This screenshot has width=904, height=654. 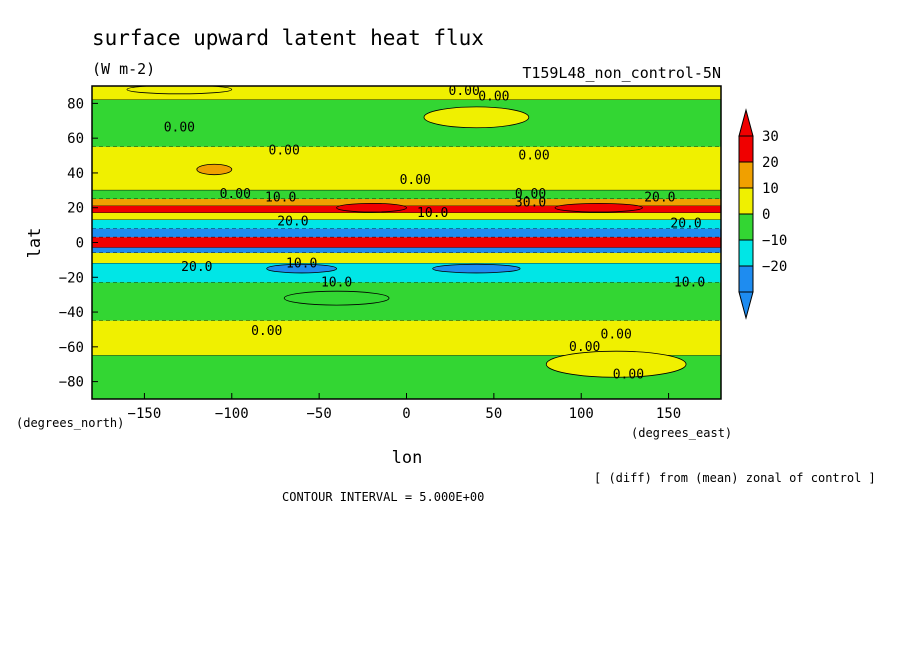 What do you see at coordinates (581, 414) in the screenshot?
I see `x-tick-label: 100` at bounding box center [581, 414].